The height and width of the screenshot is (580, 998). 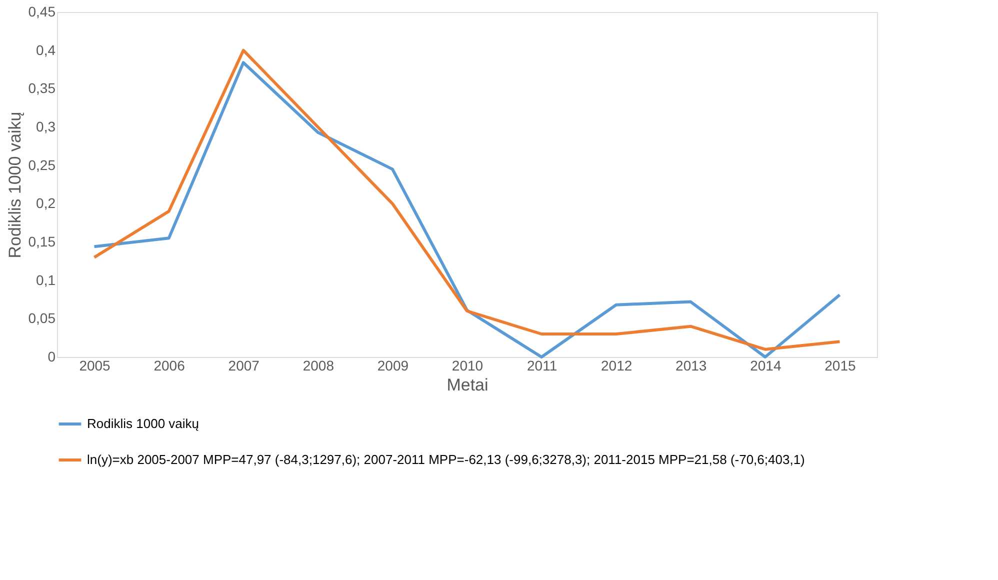 I want to click on y-tick-label: 0,4, so click(x=46, y=50).